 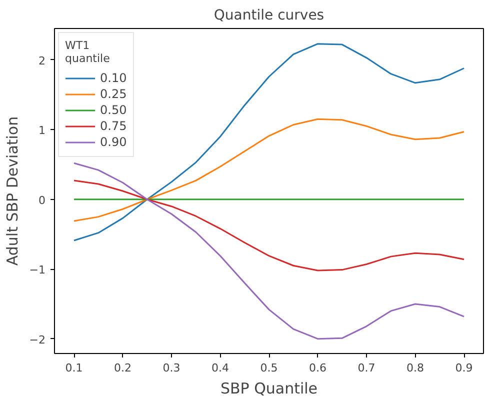 I want to click on x-tick-label: 0.6, so click(x=318, y=368).